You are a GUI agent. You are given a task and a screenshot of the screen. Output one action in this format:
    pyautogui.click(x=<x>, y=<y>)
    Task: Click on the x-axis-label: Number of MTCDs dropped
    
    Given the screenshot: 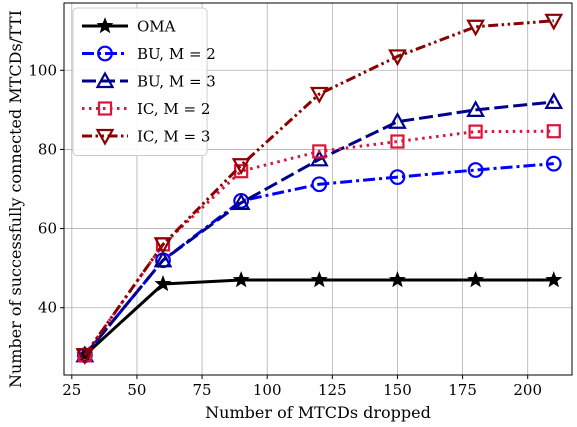 What is the action you would take?
    pyautogui.click(x=318, y=412)
    